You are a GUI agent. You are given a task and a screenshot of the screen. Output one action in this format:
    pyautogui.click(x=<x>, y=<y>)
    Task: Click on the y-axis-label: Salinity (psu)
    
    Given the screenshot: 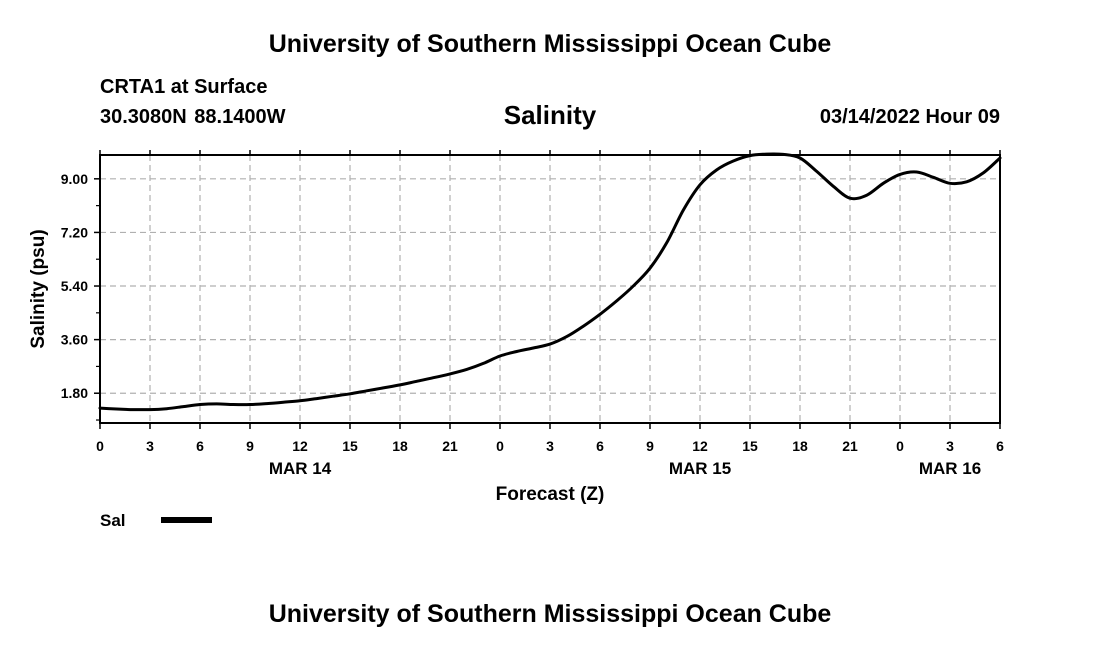 What is the action you would take?
    pyautogui.click(x=38, y=288)
    